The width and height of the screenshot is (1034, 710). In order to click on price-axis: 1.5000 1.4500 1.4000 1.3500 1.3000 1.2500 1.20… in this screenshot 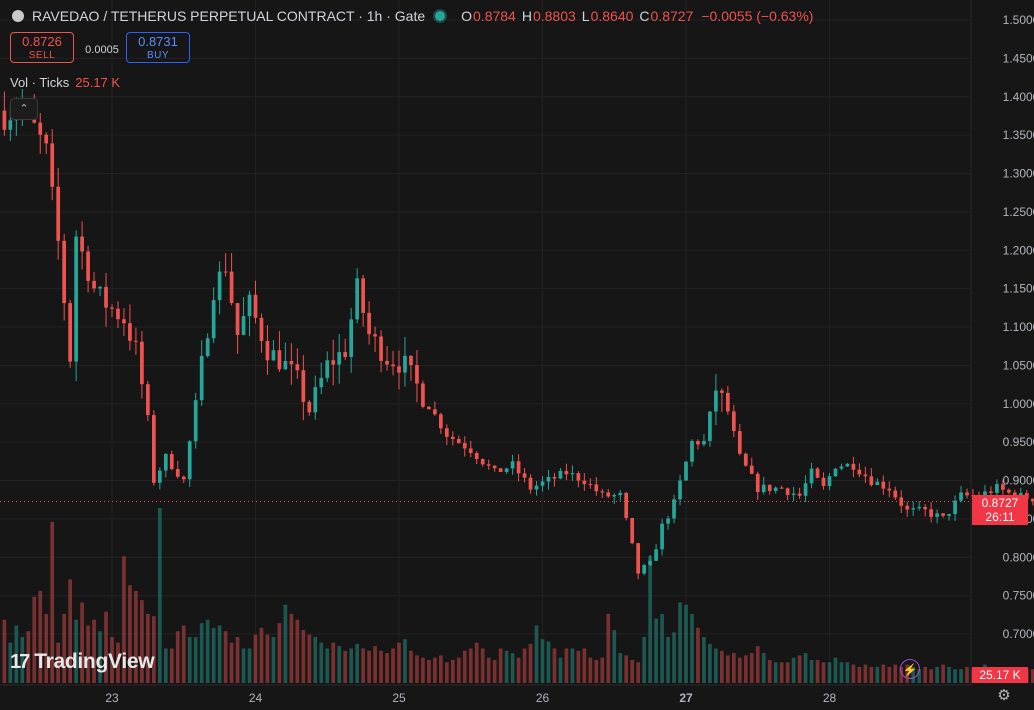, I will do `click(1018, 327)`.